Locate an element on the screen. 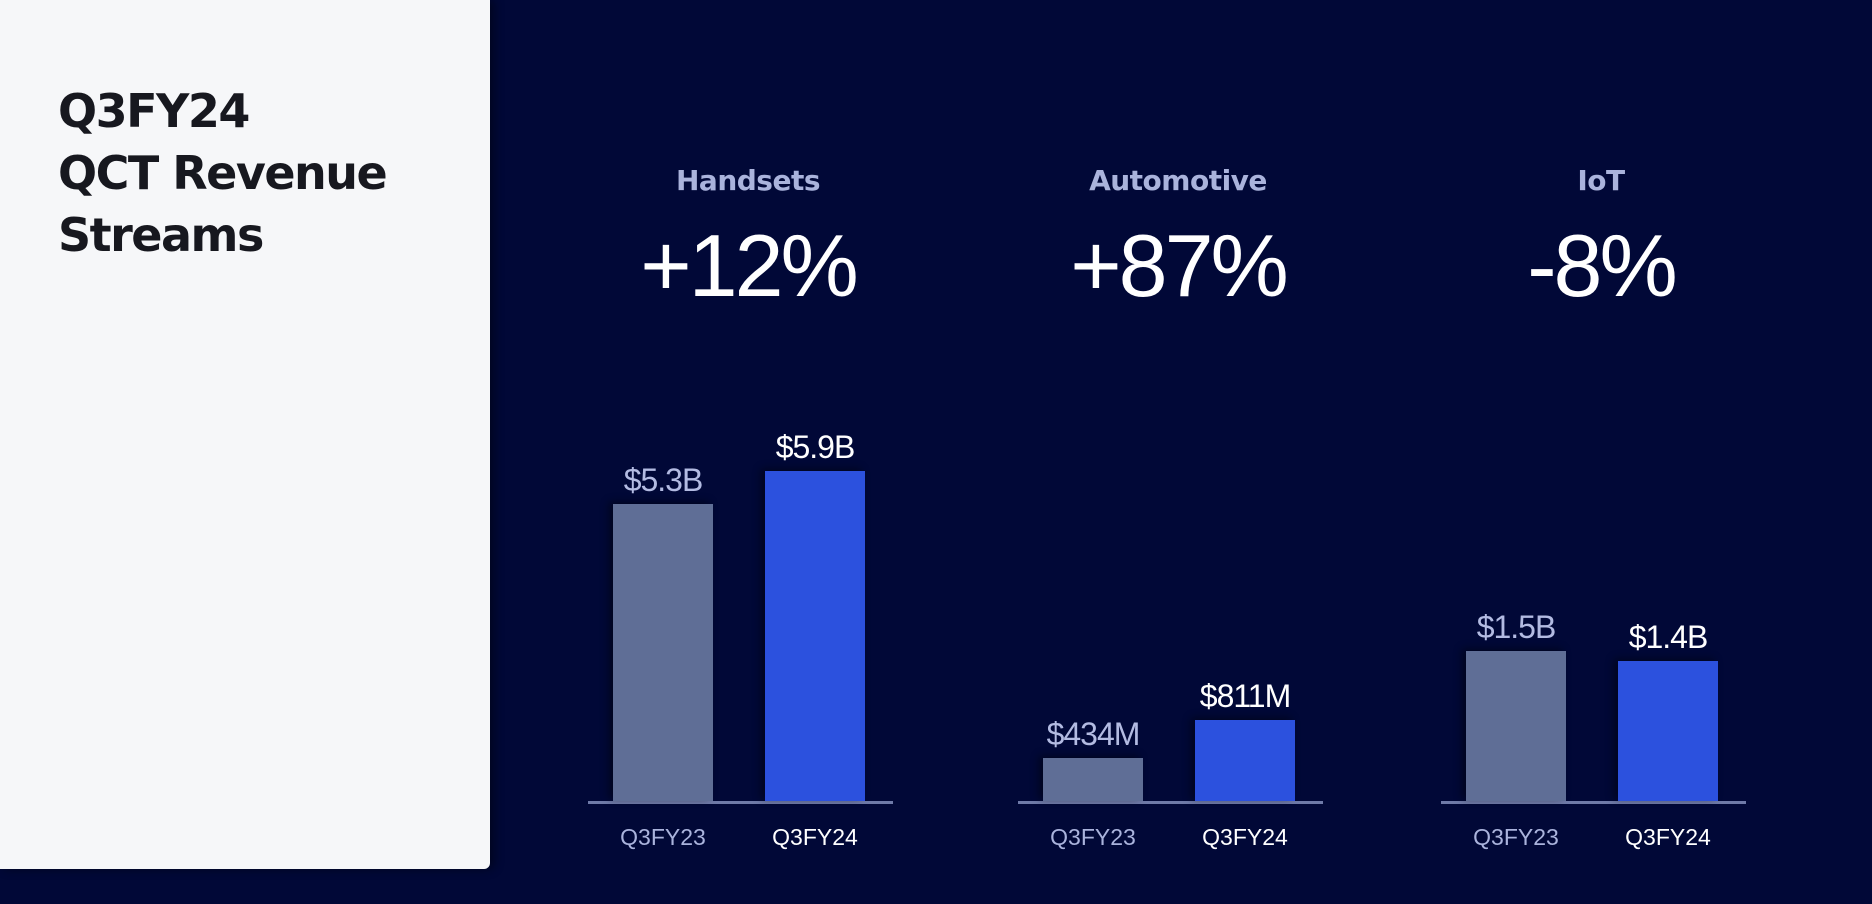 Image resolution: width=1872 pixels, height=904 pixels. value-label-q3fy24: $811M is located at coordinates (1245, 696).